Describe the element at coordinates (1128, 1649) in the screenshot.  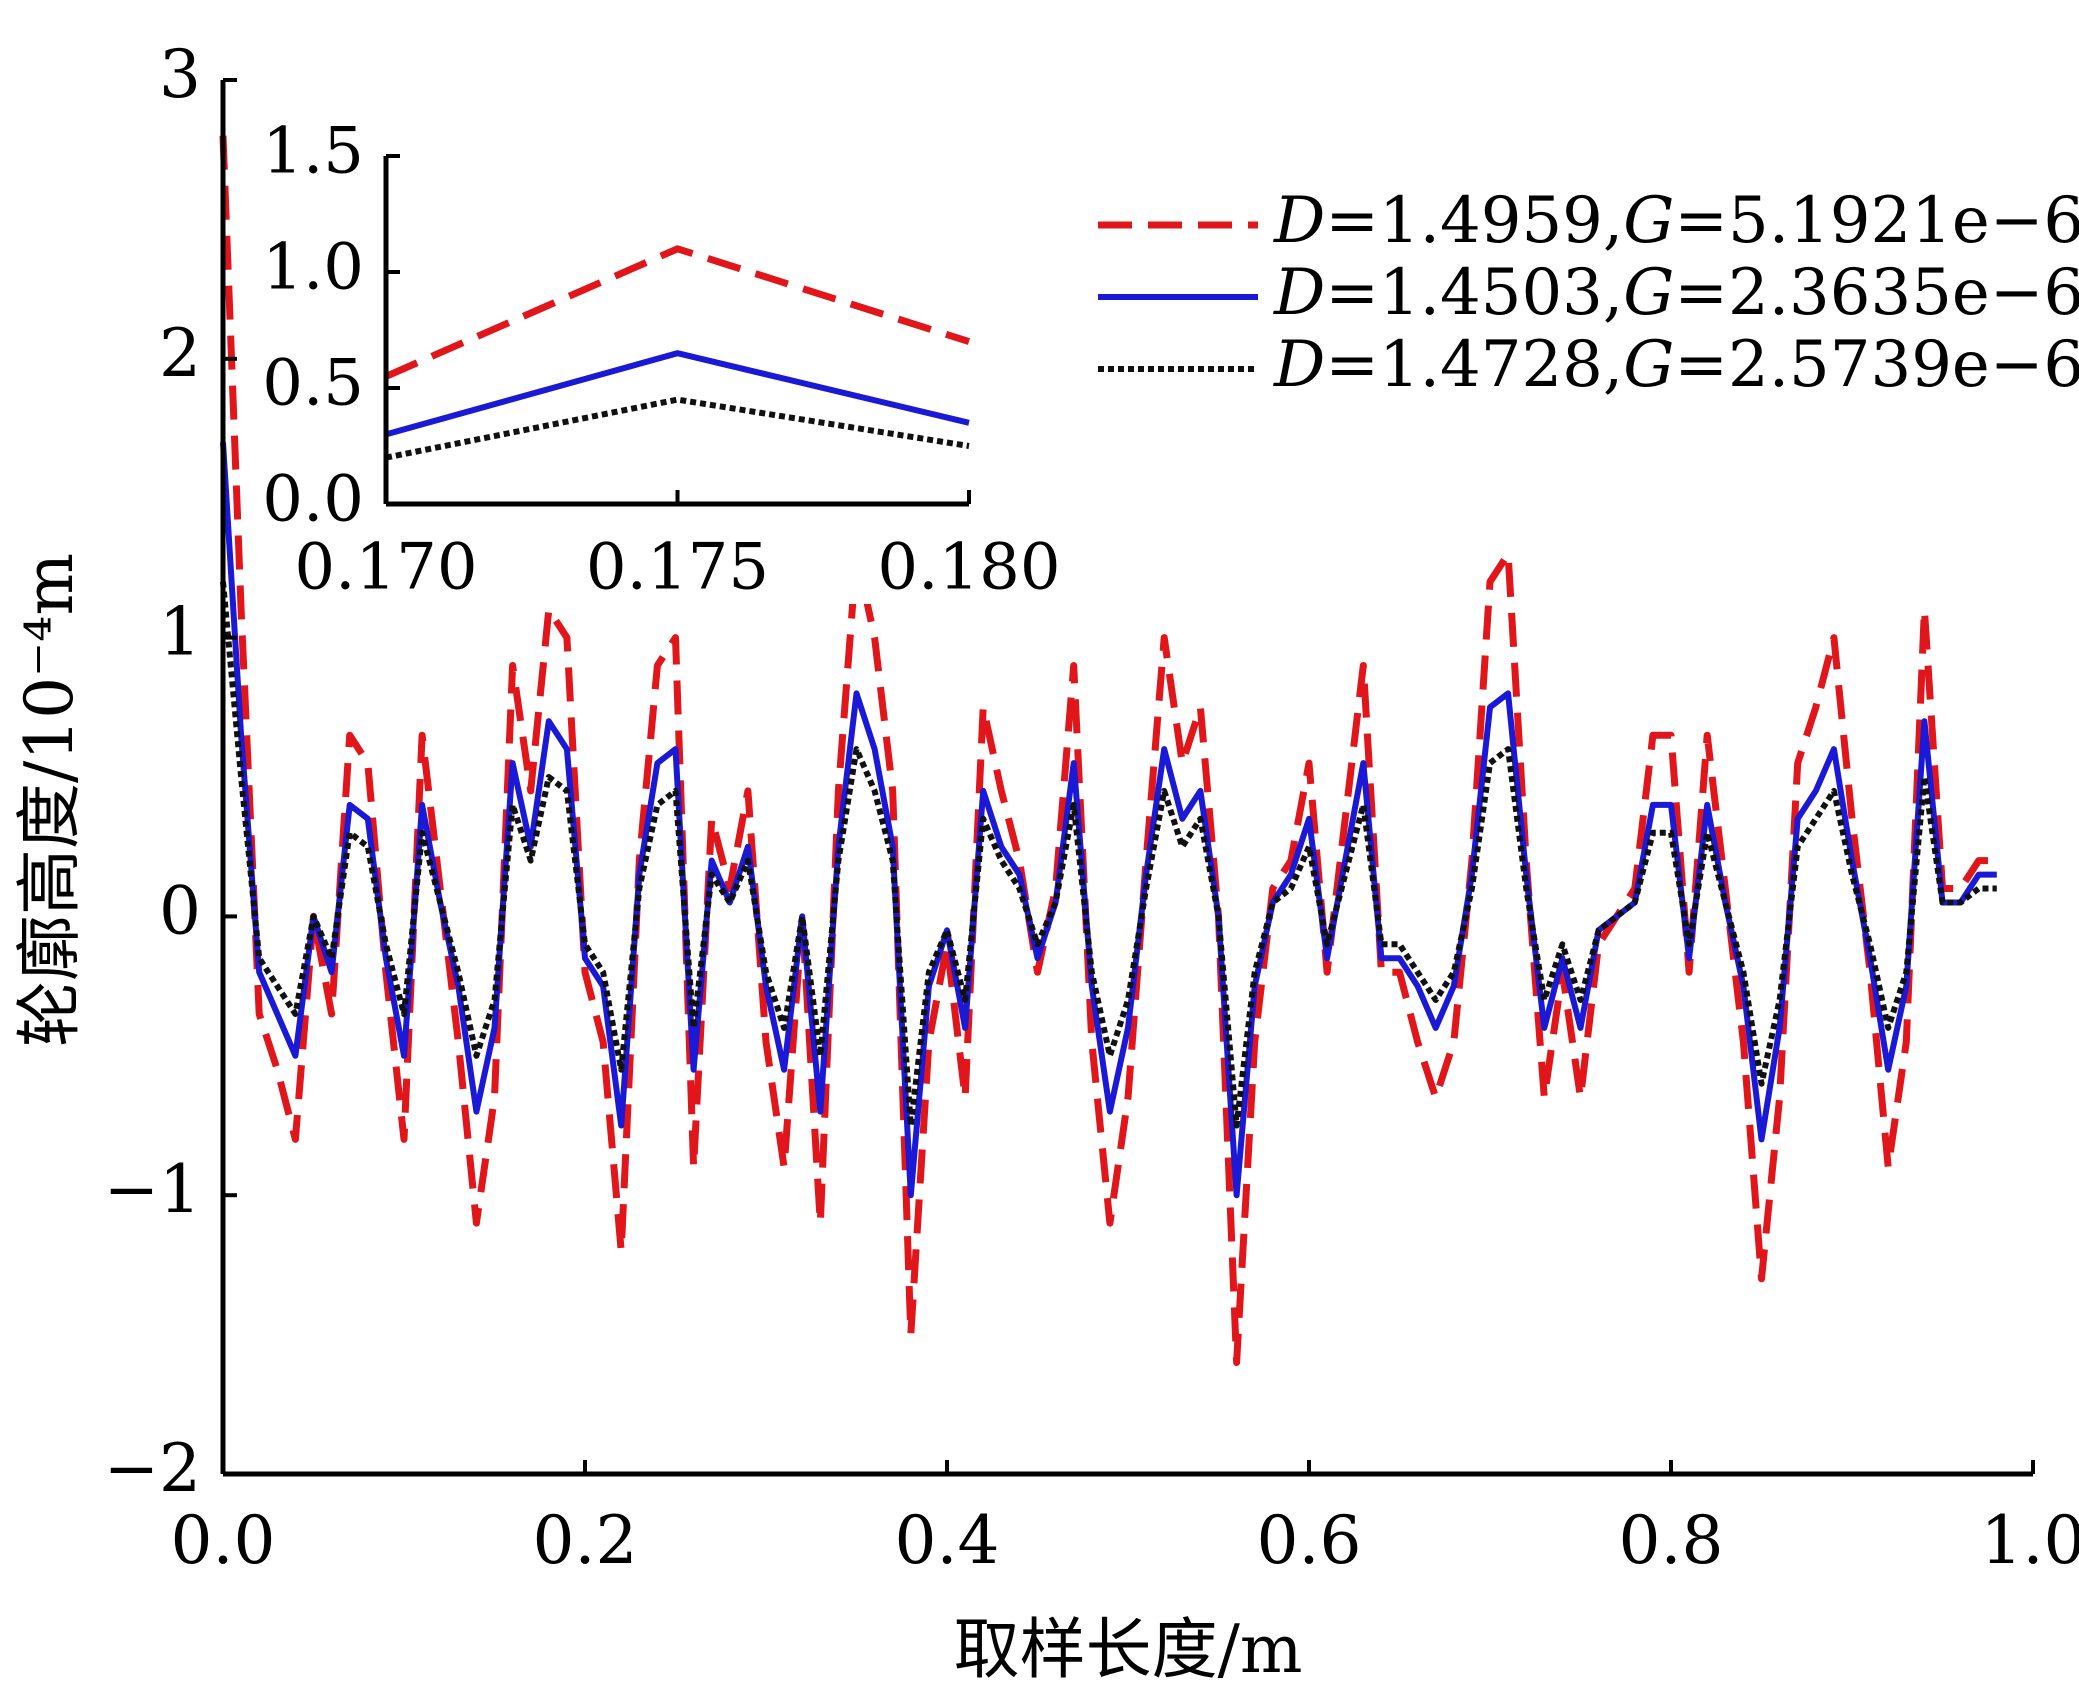
I see `x-axis-title: 取样长度/m` at that location.